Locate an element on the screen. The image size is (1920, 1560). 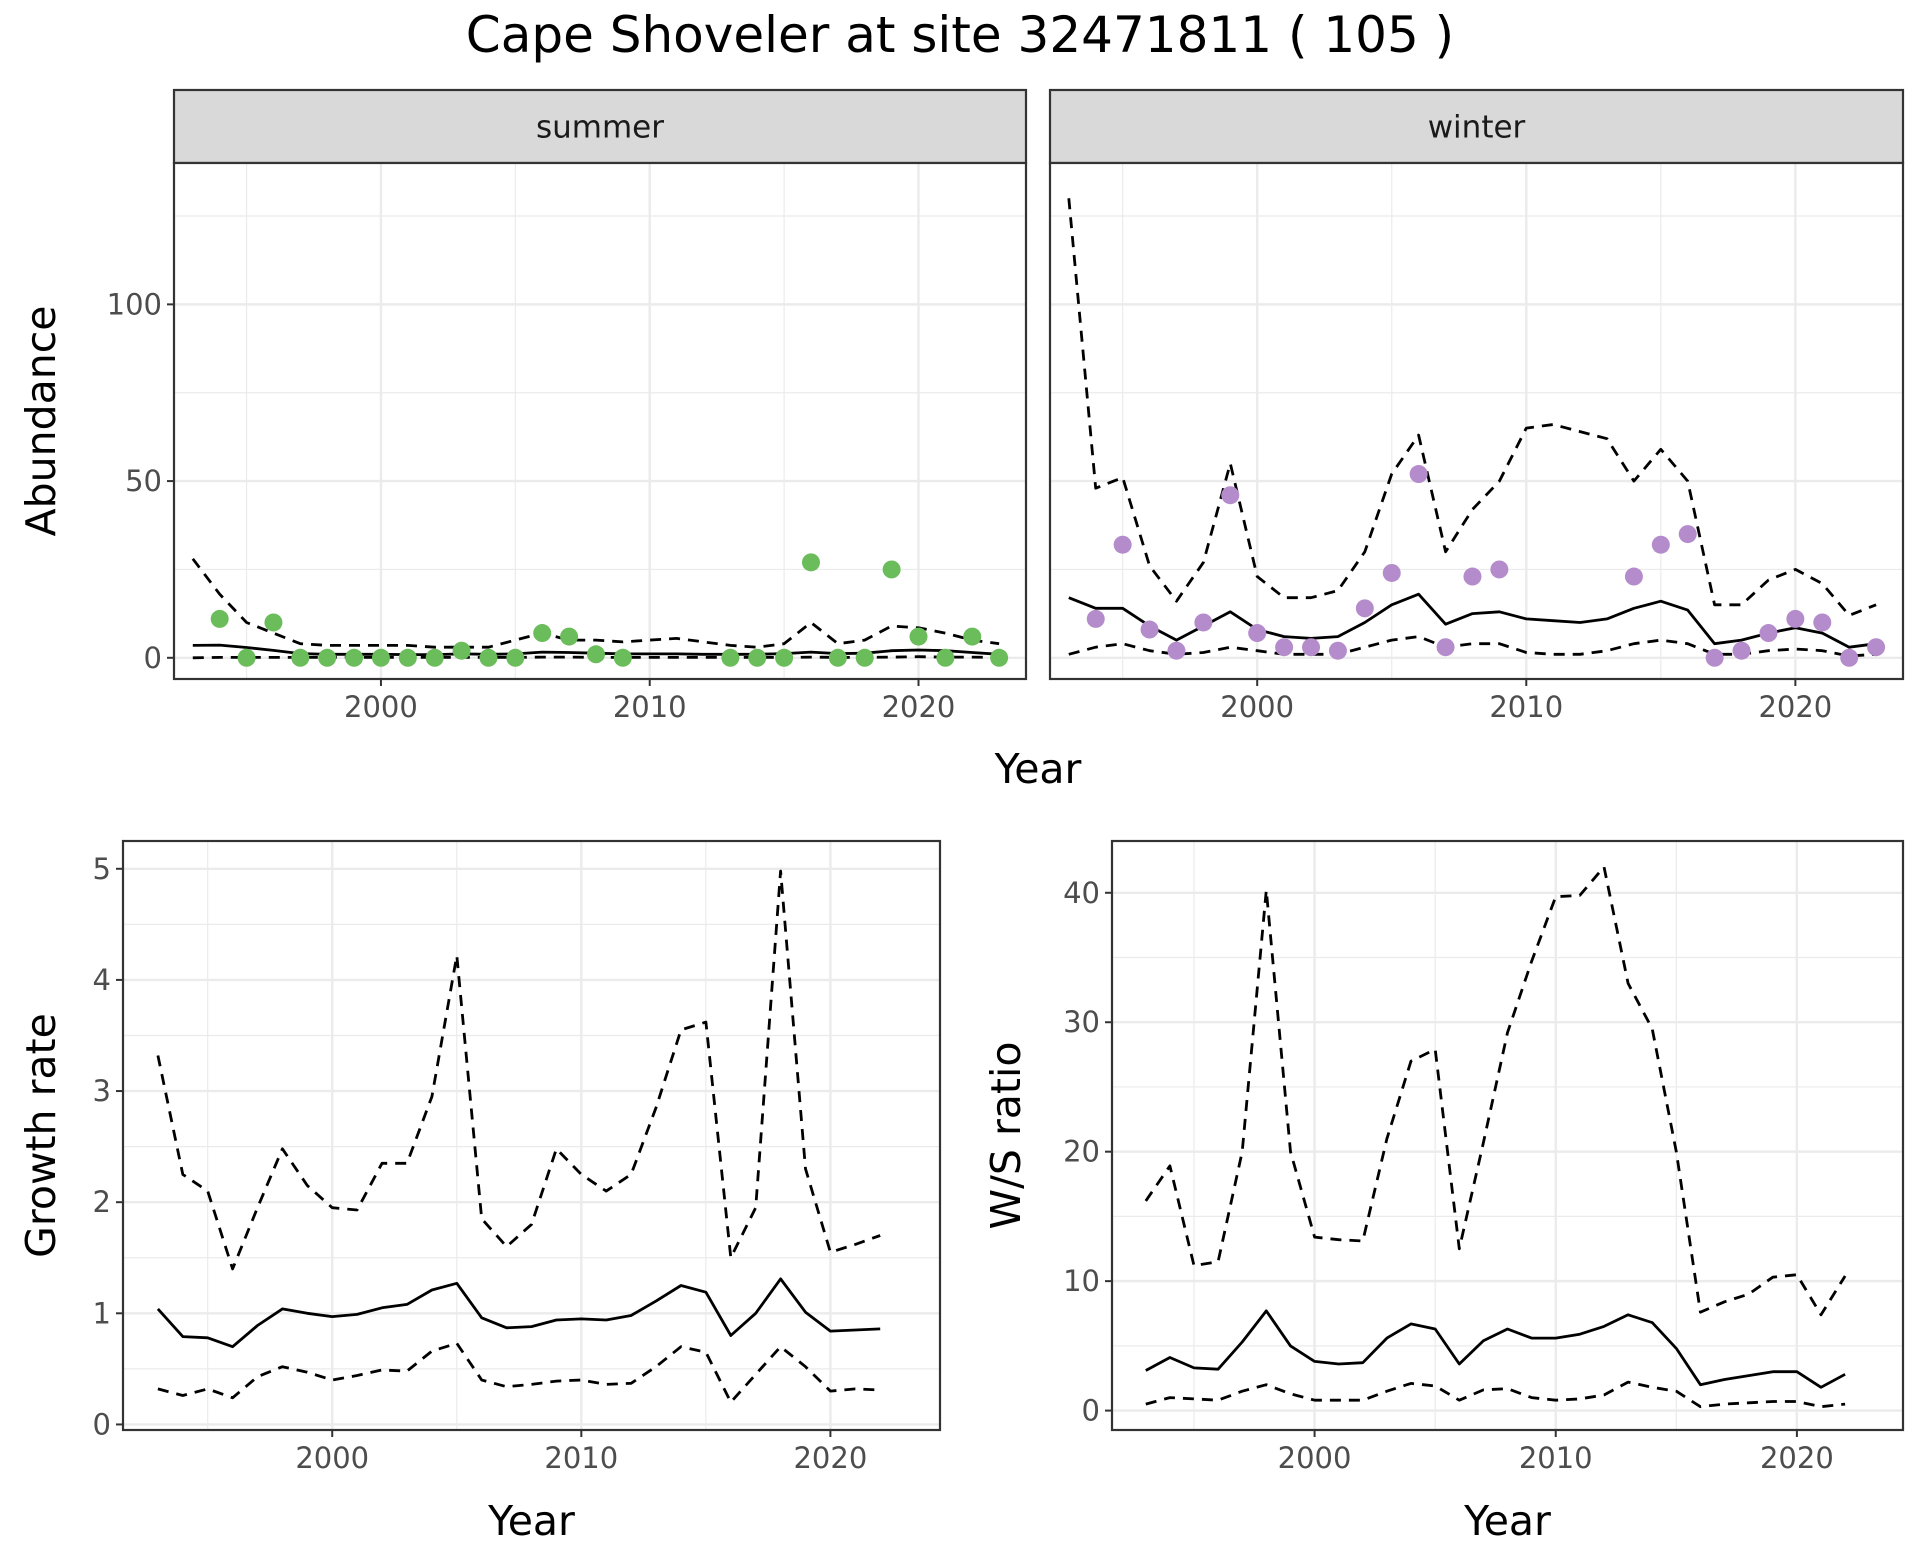
y-tick-label: 1 is located at coordinates (102, 1313).